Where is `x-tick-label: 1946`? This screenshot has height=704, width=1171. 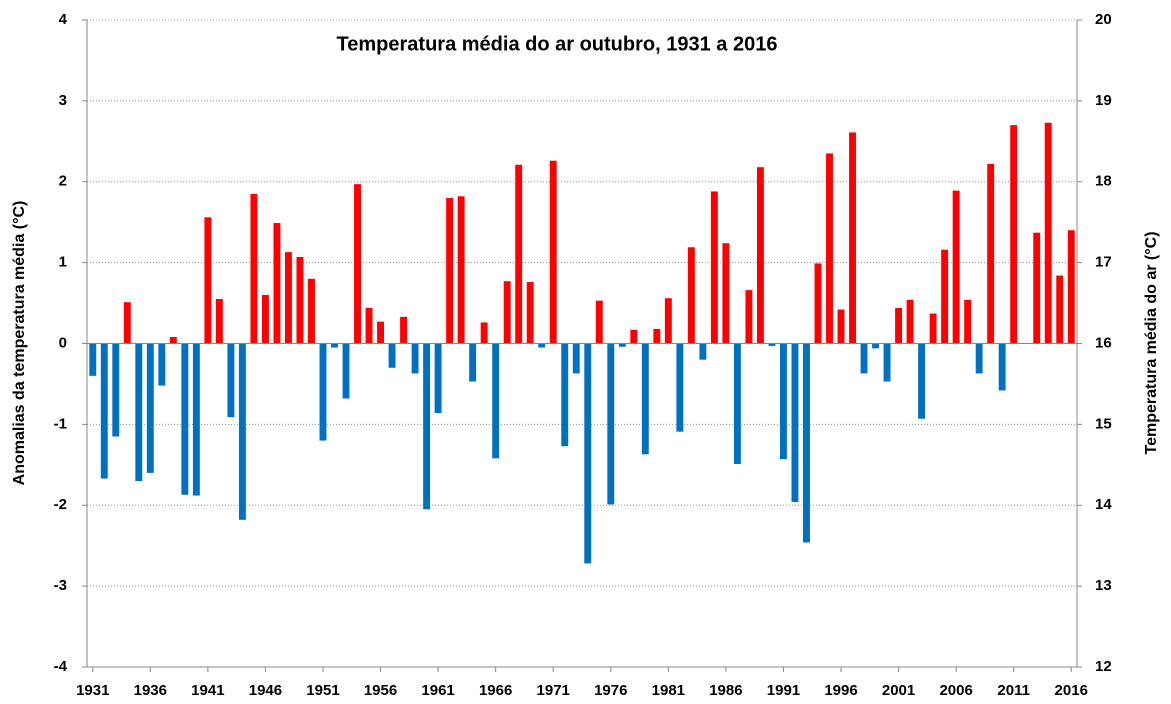
x-tick-label: 1946 is located at coordinates (265, 690).